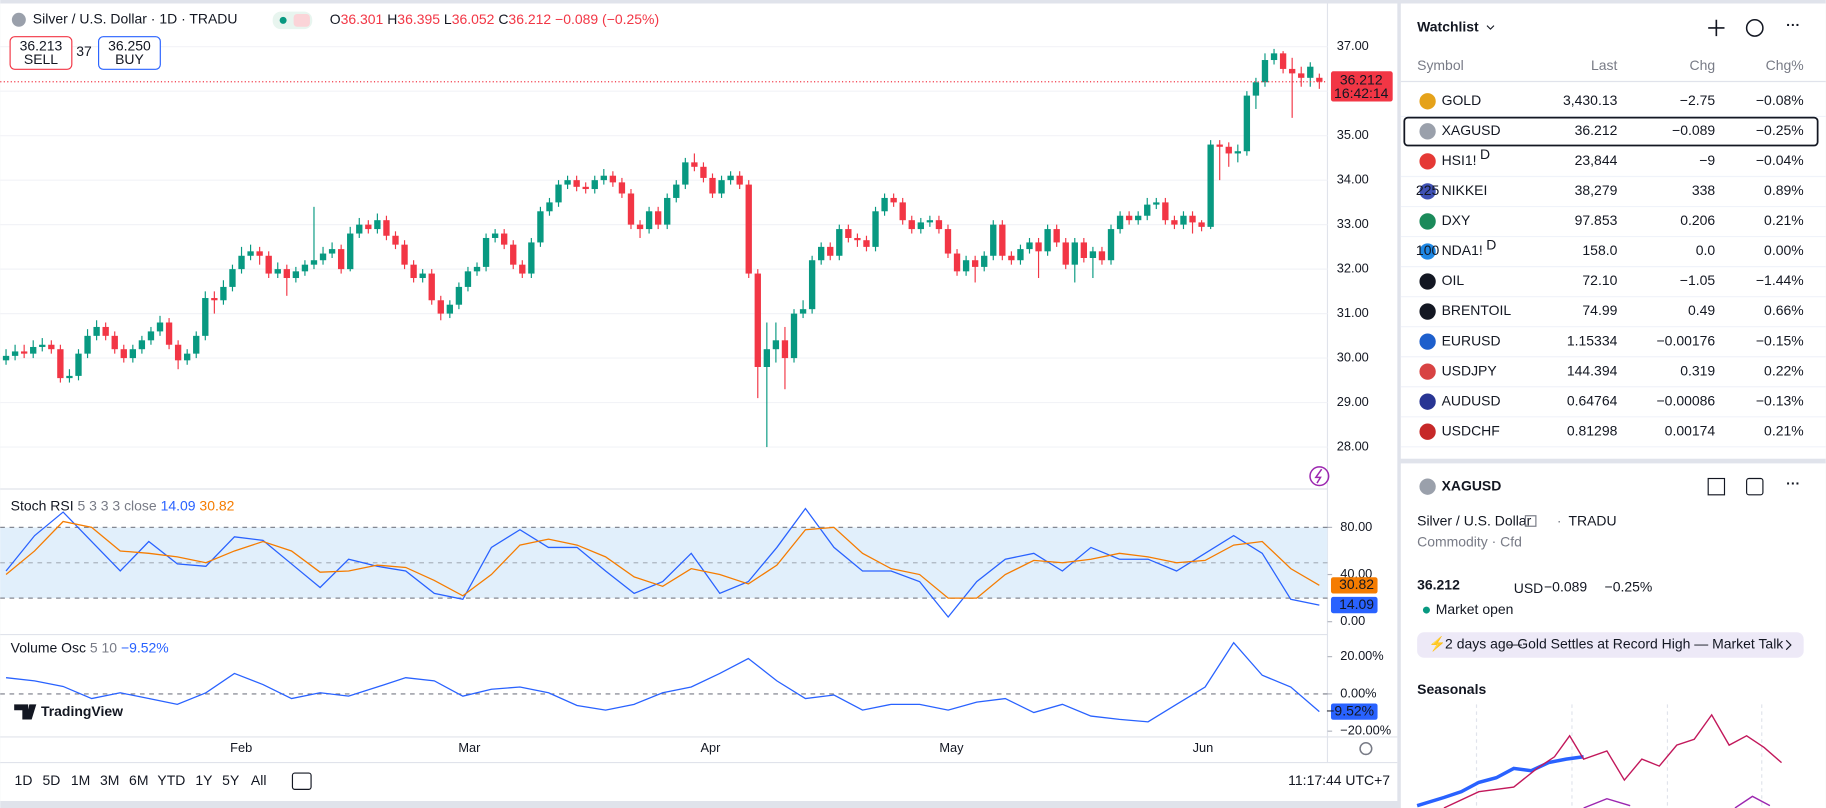 The height and width of the screenshot is (808, 1826). I want to click on seasonals-title: Seasonals, so click(1451, 689).